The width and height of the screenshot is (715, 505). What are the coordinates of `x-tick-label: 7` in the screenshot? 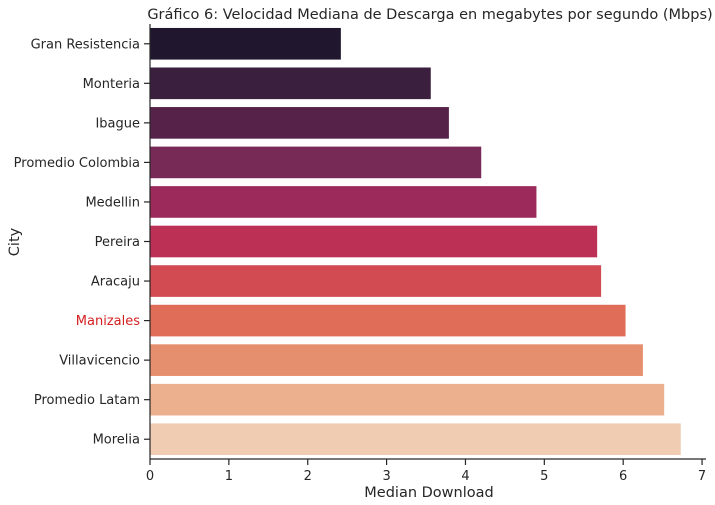 It's located at (702, 476).